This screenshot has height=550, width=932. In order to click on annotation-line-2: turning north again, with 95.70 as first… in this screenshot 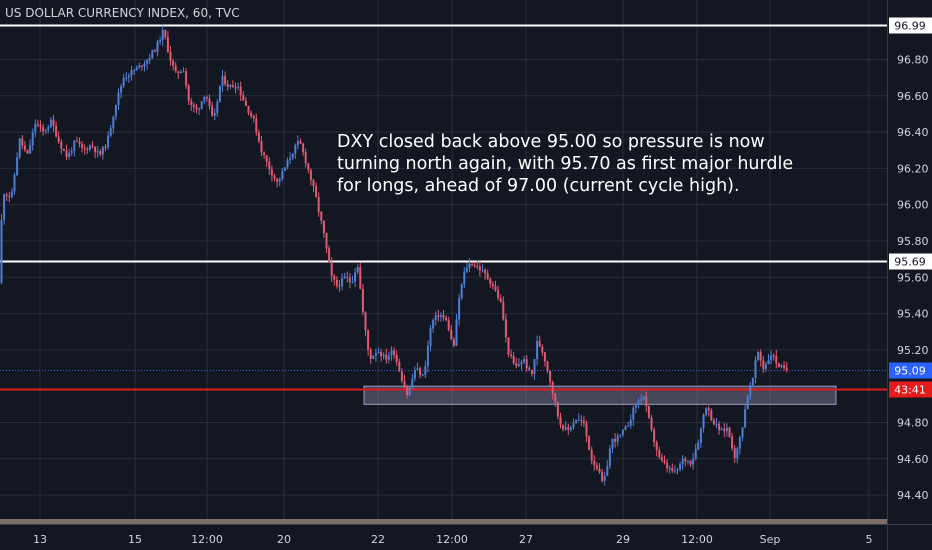, I will do `click(565, 164)`.